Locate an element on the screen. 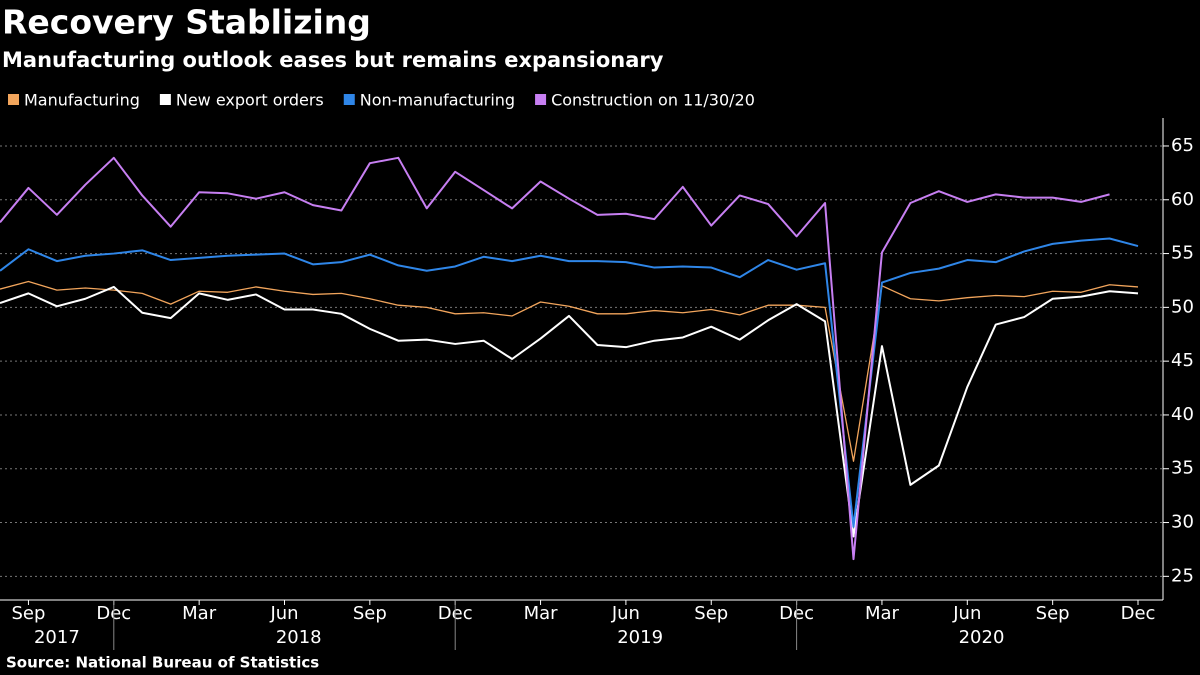 This screenshot has width=1200, height=675. x-year-label: 2020 is located at coordinates (982, 637).